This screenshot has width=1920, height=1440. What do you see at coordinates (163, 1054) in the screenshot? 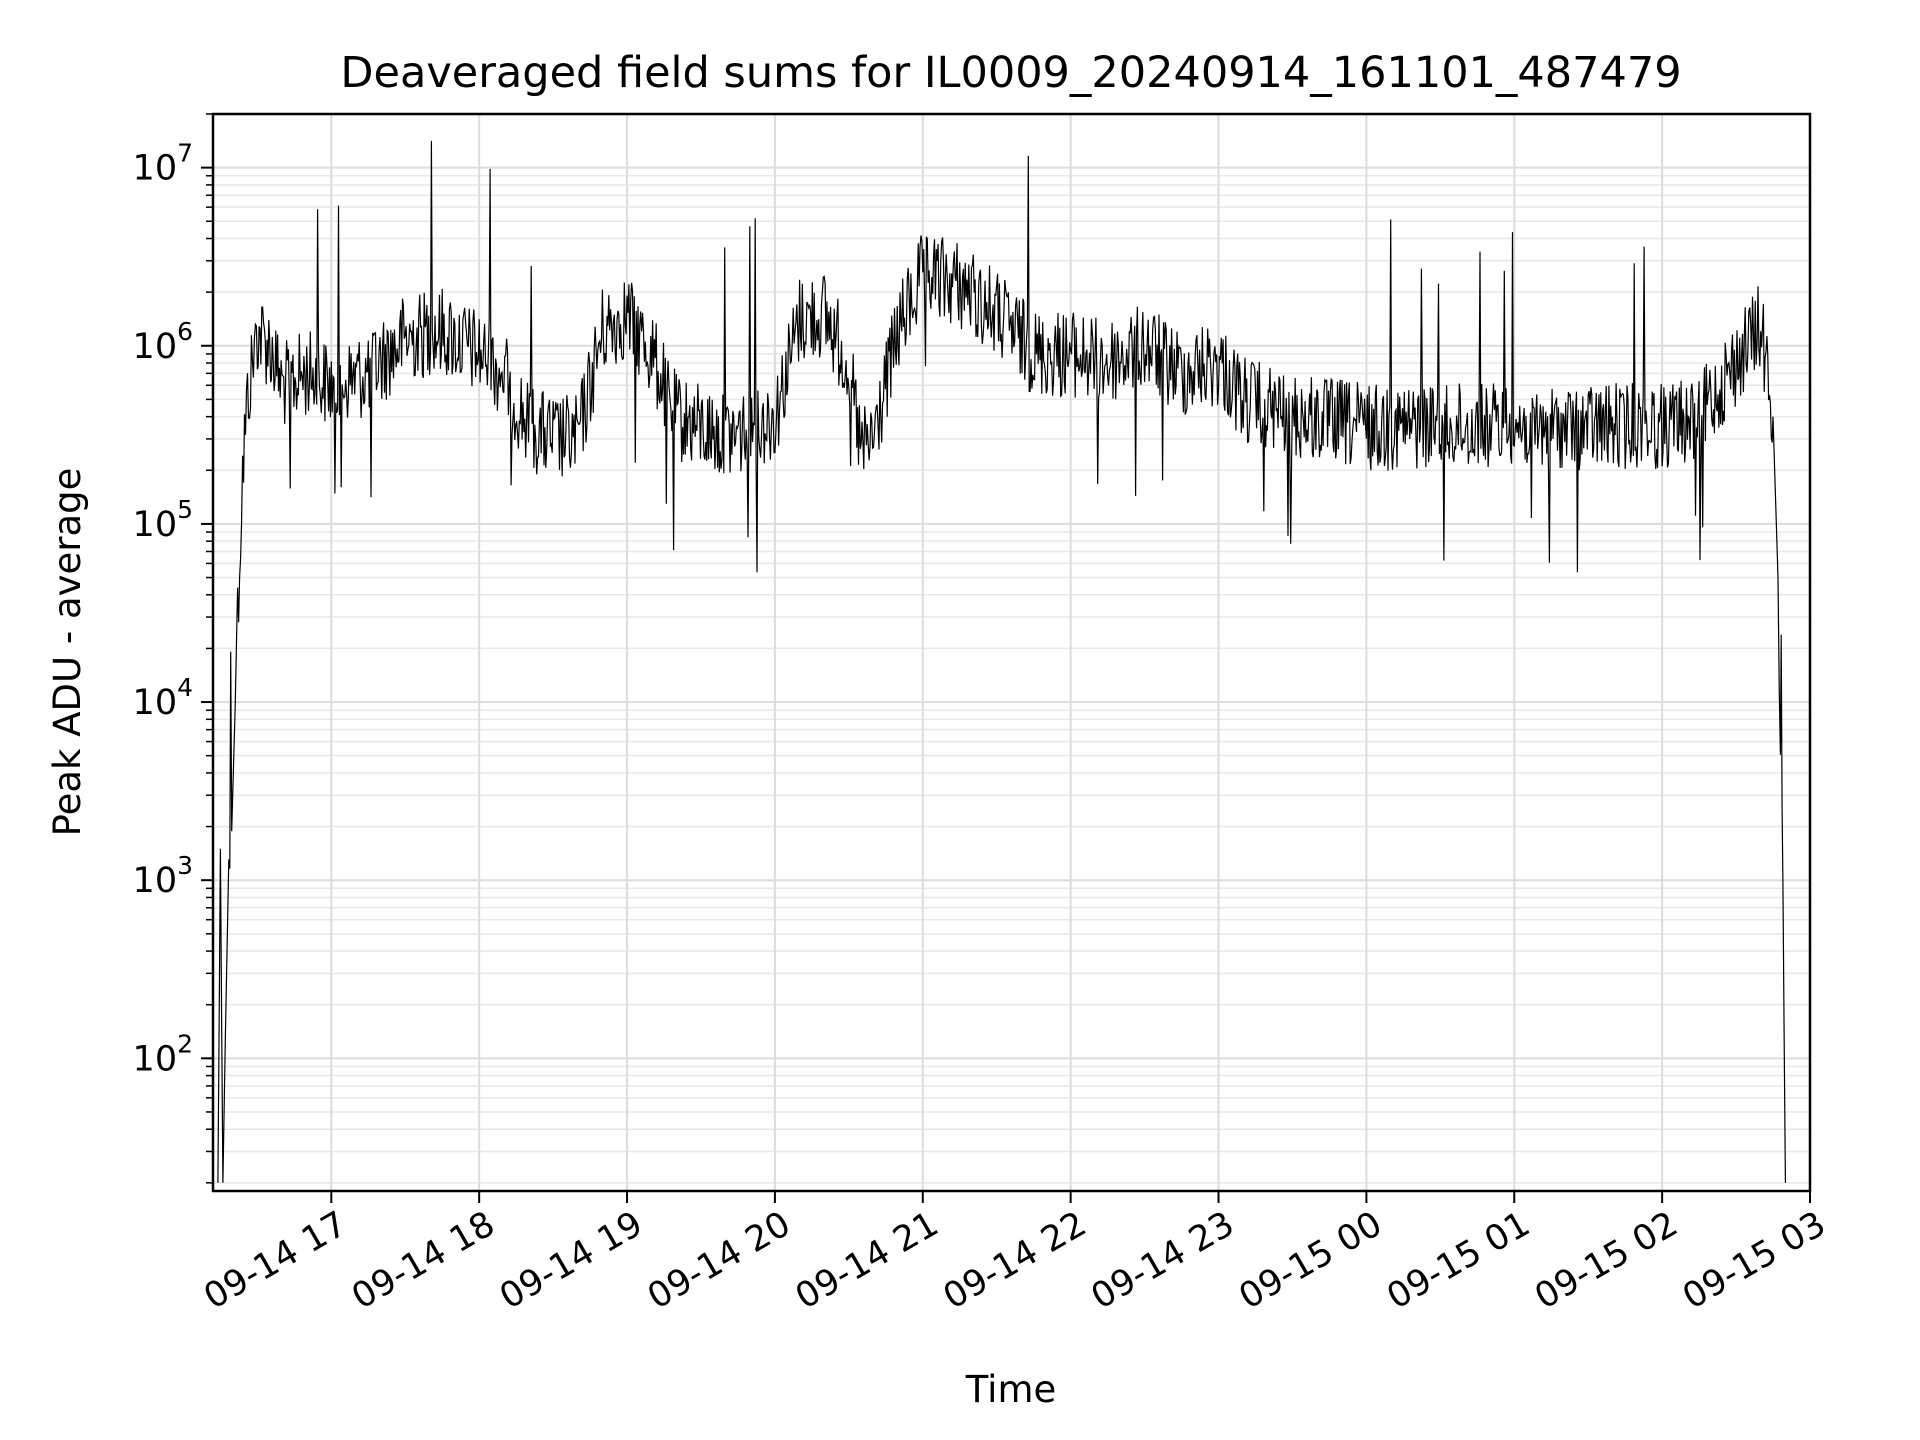
I see `y-tick-label: 10²` at bounding box center [163, 1054].